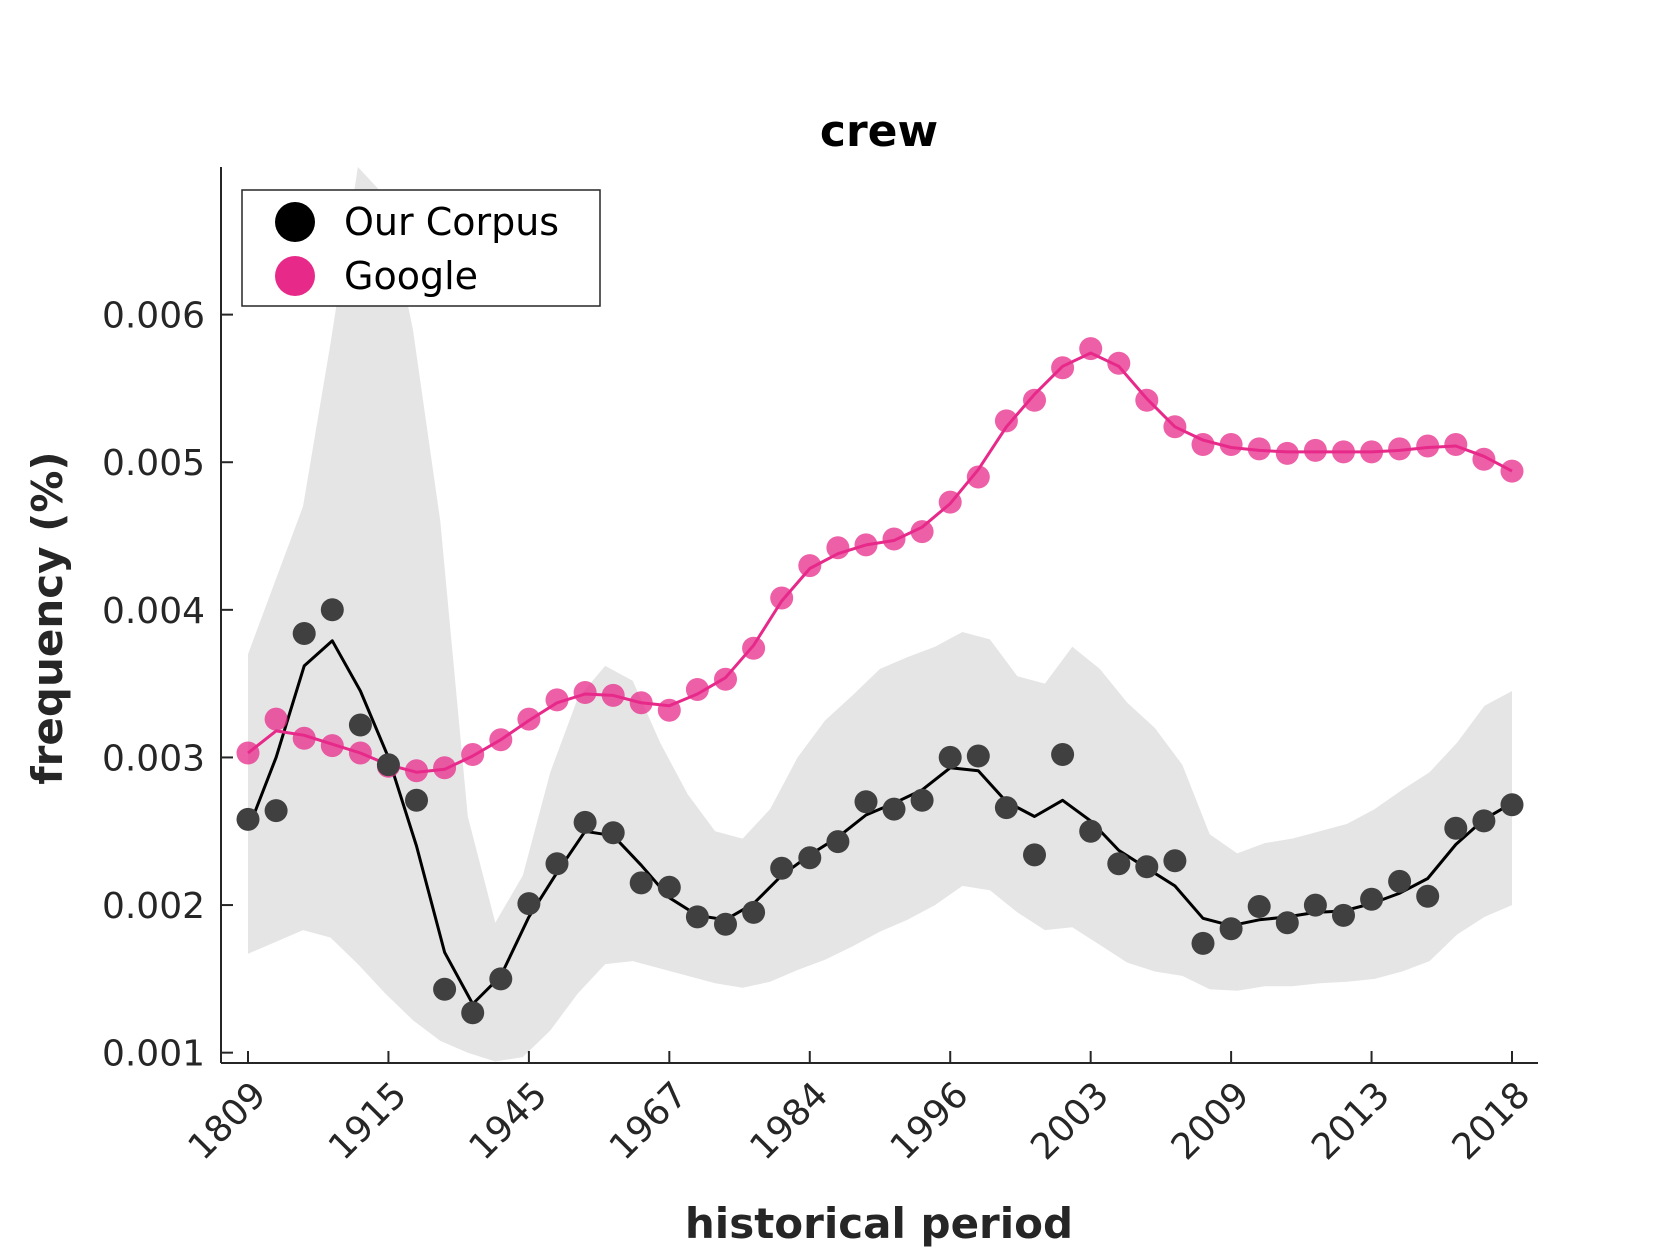 Image resolution: width=1680 pixels, height=1260 pixels. I want to click on x-axis-label: historical period, so click(879, 1223).